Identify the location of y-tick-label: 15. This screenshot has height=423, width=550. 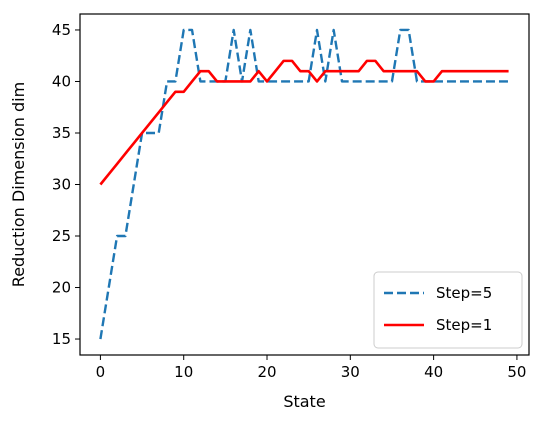
(61, 339).